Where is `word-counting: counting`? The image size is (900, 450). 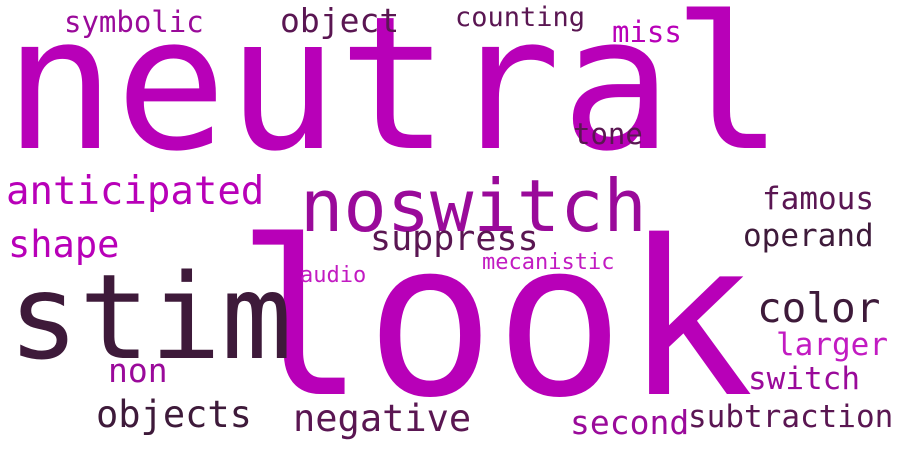 word-counting: counting is located at coordinates (520, 17).